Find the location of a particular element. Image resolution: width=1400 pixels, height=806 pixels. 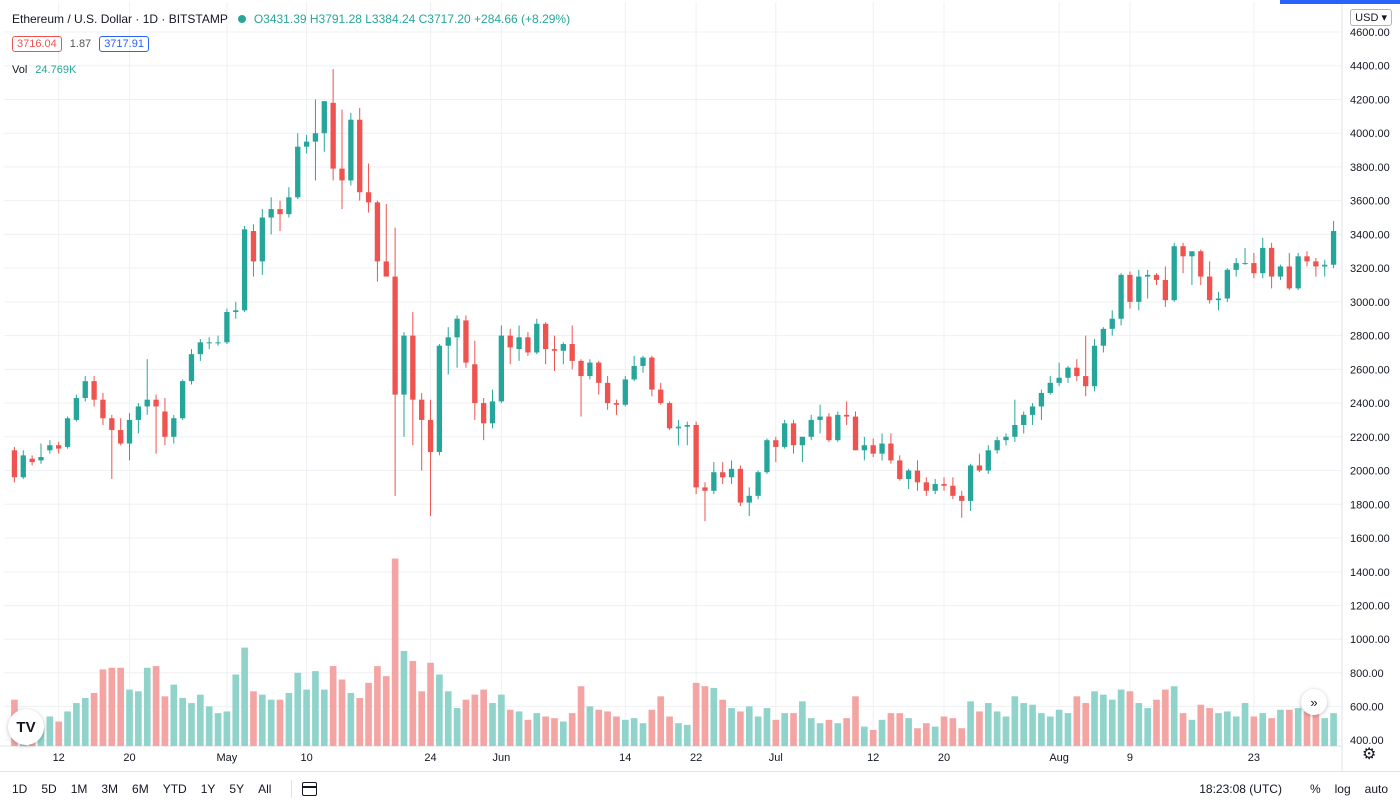

range-5d: 5D is located at coordinates (49, 789).